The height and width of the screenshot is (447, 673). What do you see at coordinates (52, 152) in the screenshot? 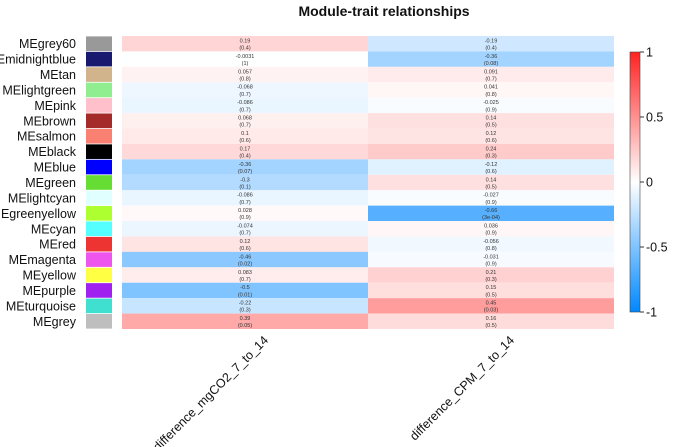
I see `row-label: MEblack` at bounding box center [52, 152].